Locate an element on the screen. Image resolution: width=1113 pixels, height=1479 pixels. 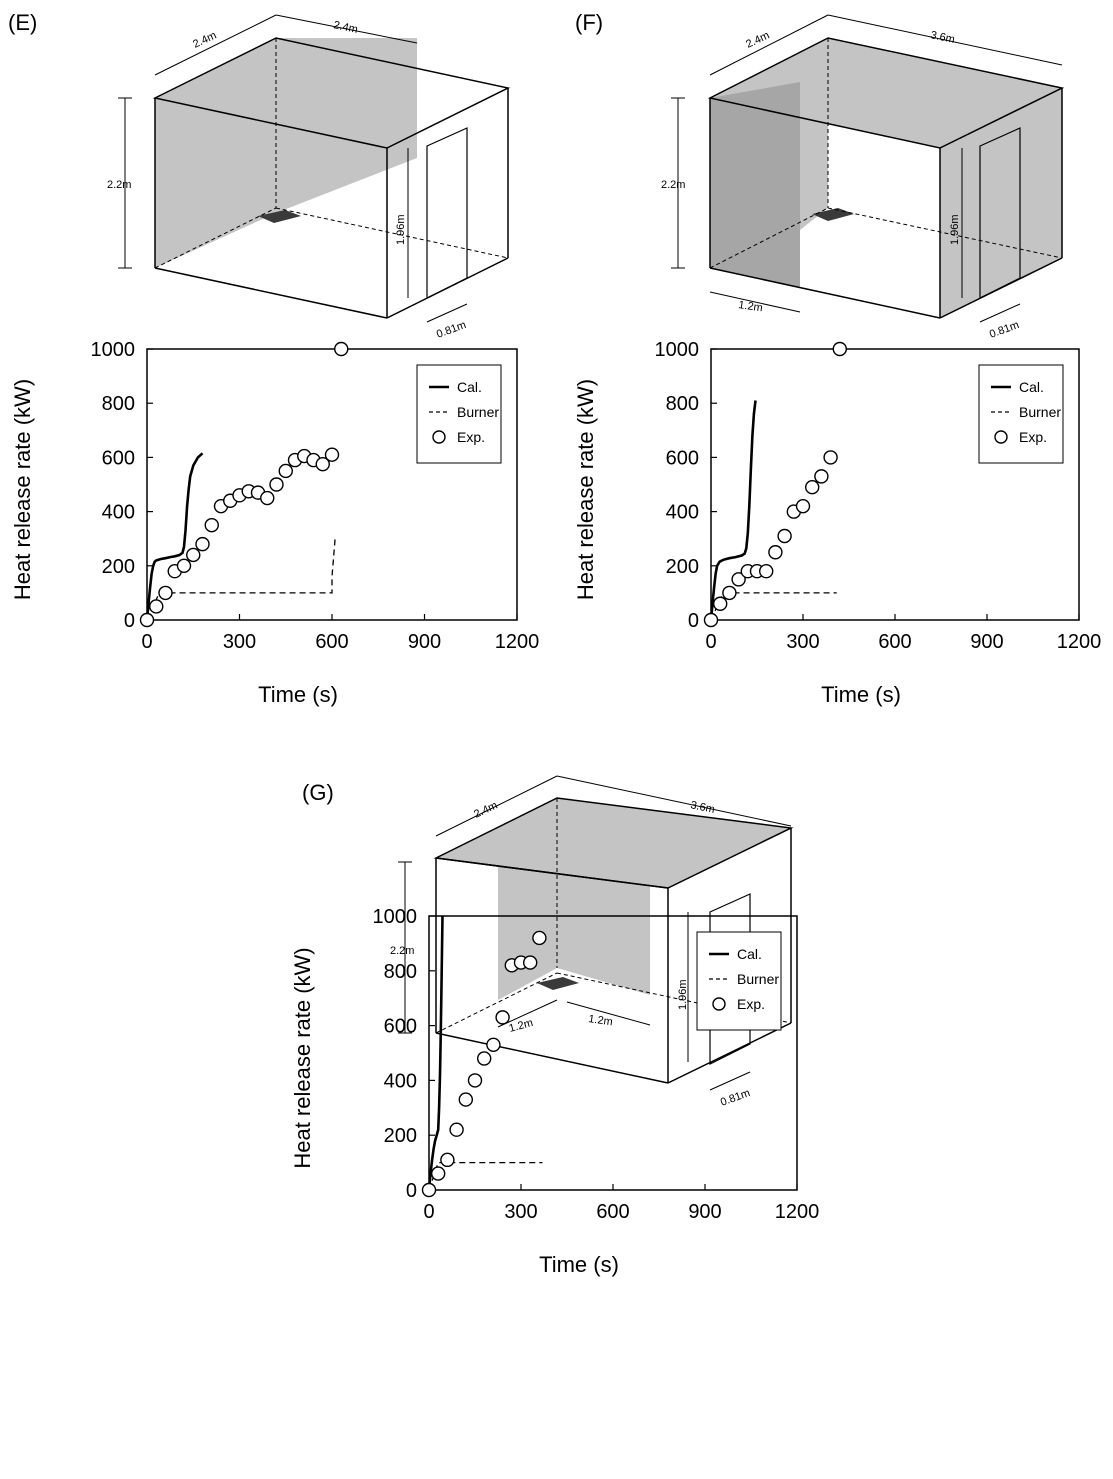
dim-line-g-w2 is located at coordinates (674, 801).